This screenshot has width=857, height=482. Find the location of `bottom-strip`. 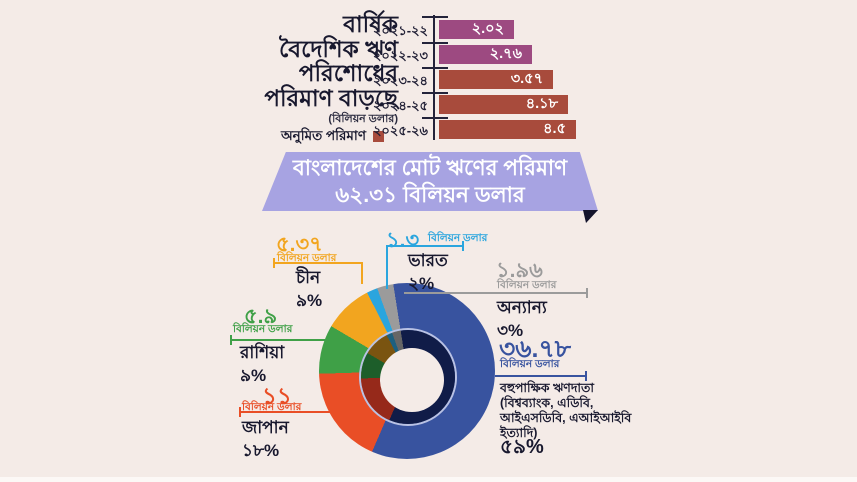

bottom-strip is located at coordinates (428, 479).